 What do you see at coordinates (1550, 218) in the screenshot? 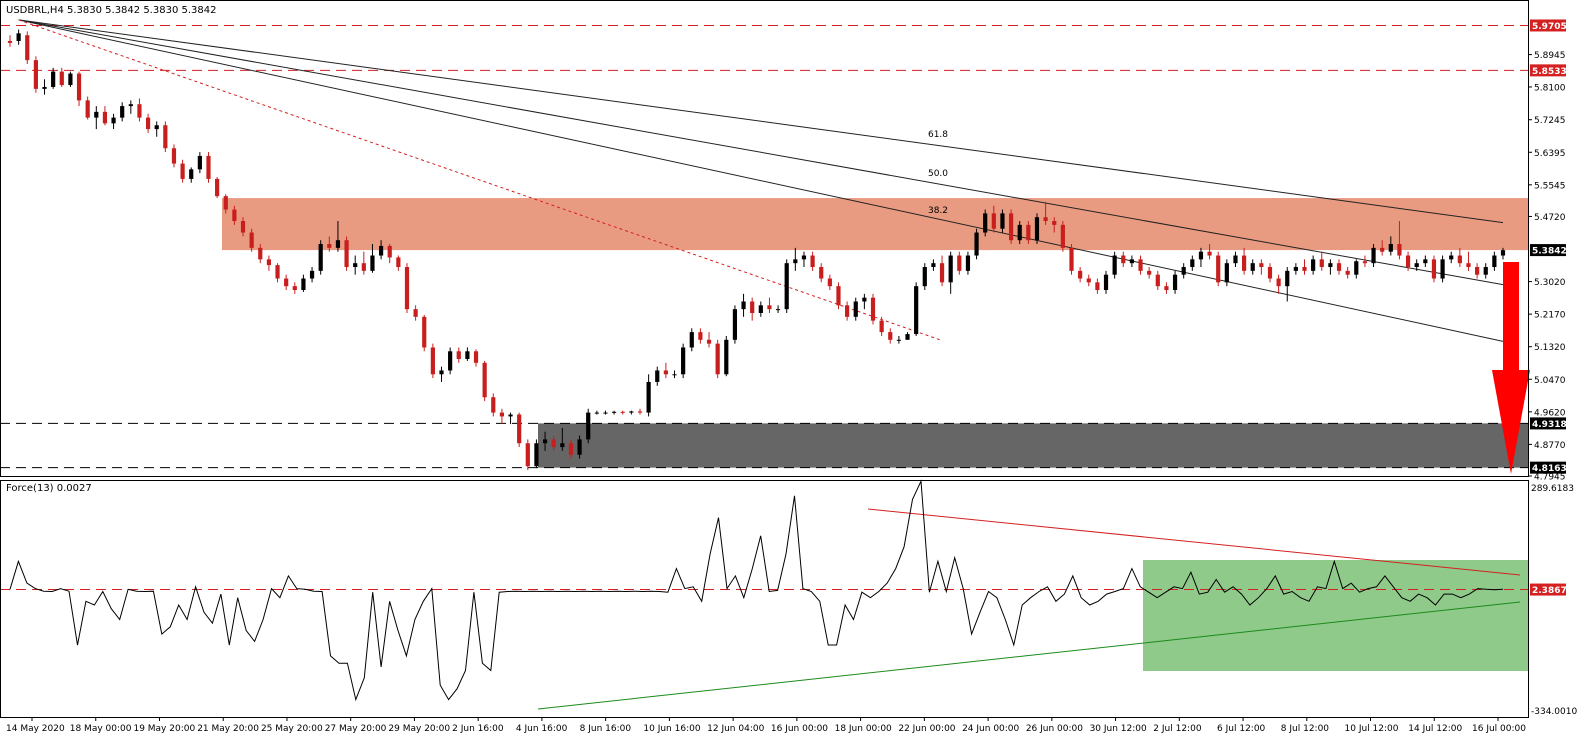
I see `y-tick-label: 5.4720` at bounding box center [1550, 218].